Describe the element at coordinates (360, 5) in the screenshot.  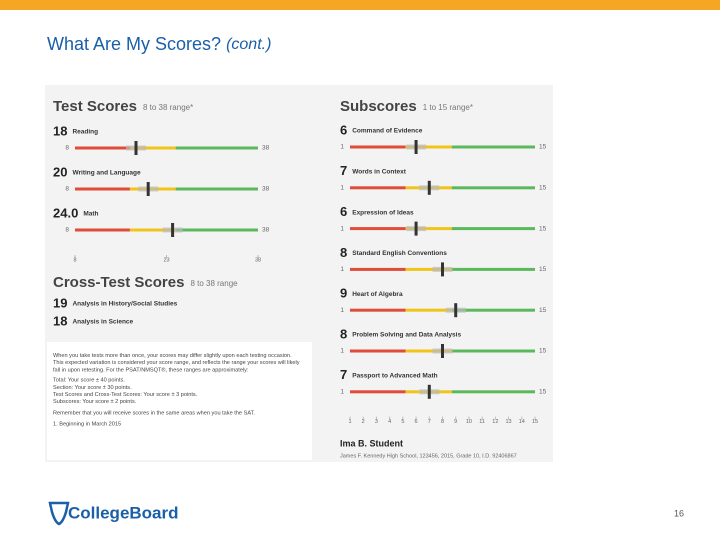
I see `top-bar` at that location.